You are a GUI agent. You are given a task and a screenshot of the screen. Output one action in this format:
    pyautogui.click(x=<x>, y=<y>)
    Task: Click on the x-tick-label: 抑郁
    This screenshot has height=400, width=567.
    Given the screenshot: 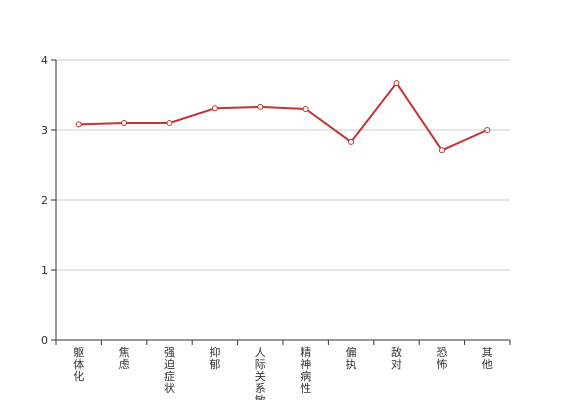 What is the action you would take?
    pyautogui.click(x=214, y=358)
    